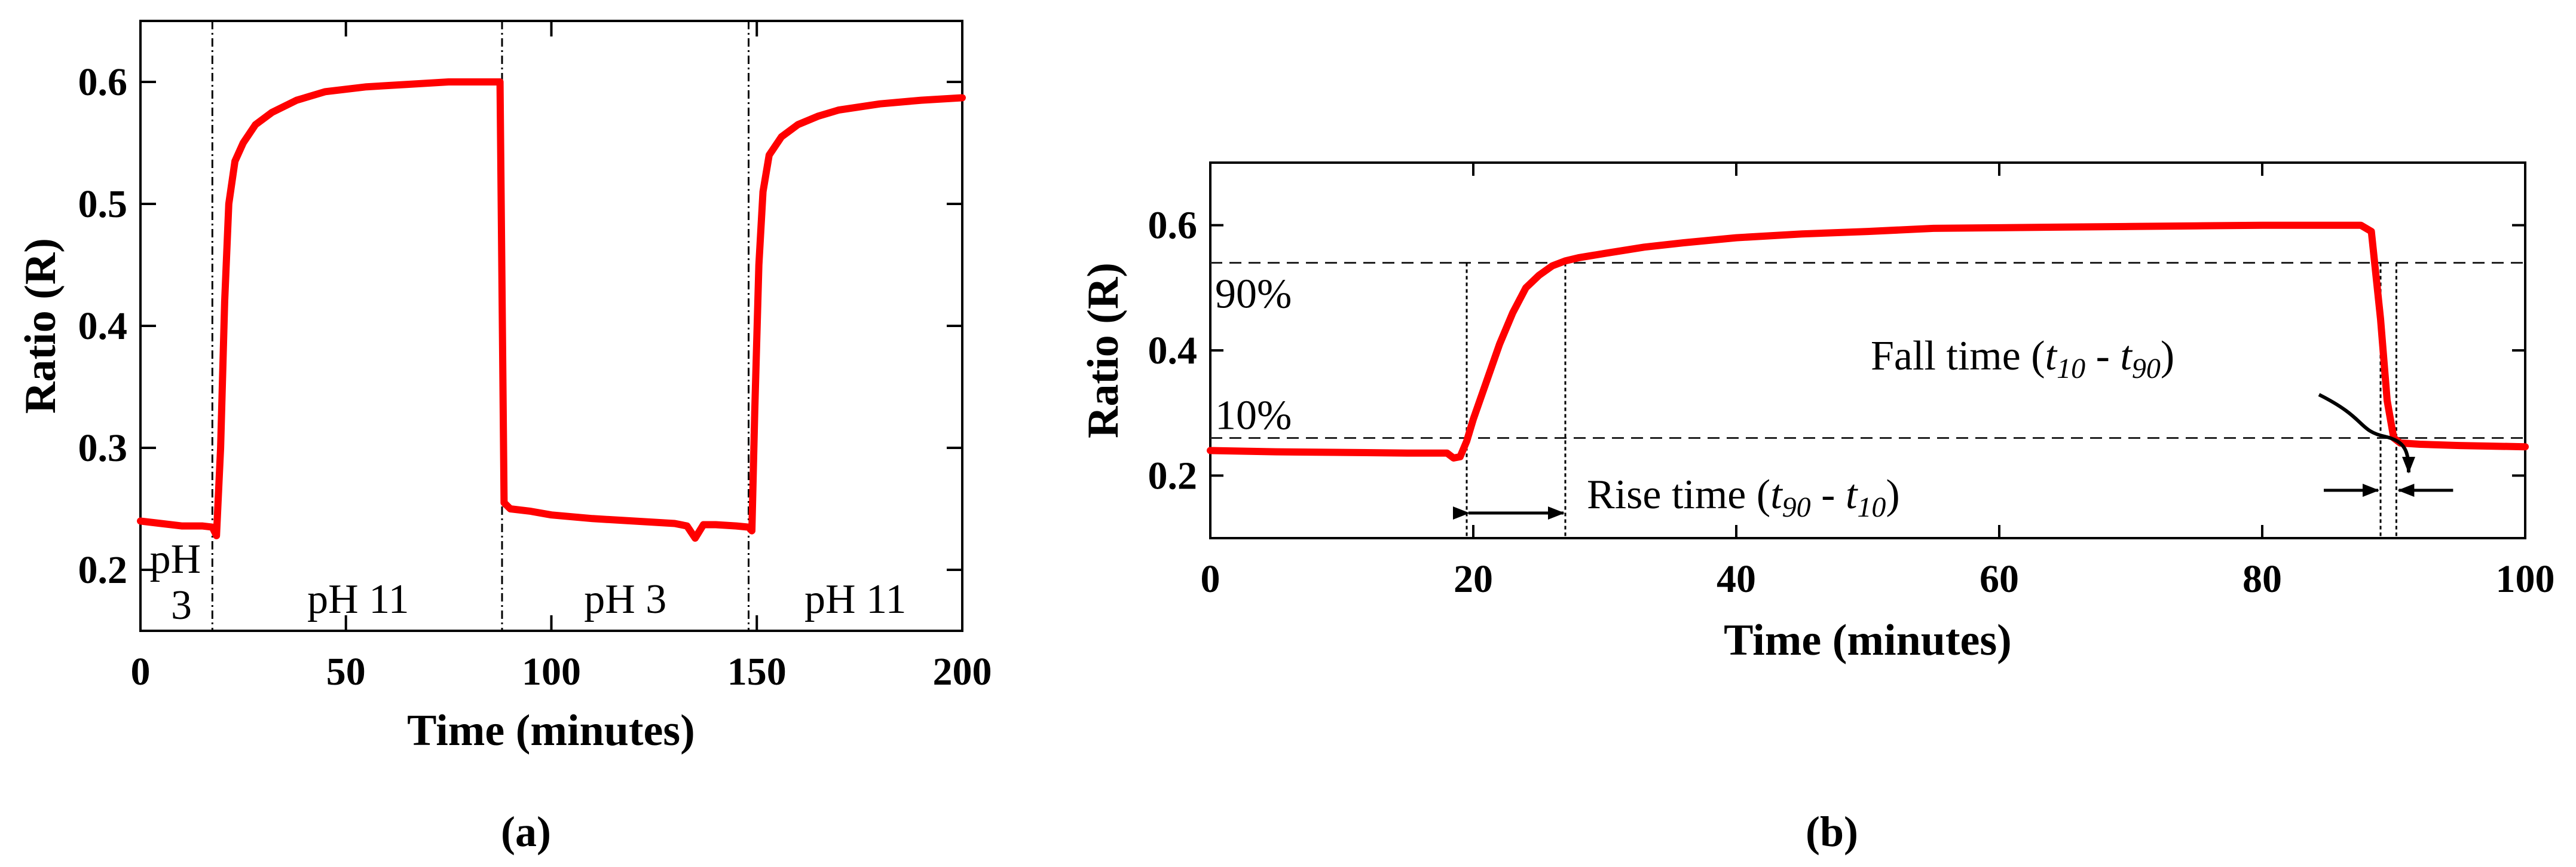 The height and width of the screenshot is (867, 2576). I want to click on chart-a-y-tick-labels: 0.2 0.3 0.4 0.5 0.6, so click(103, 326).